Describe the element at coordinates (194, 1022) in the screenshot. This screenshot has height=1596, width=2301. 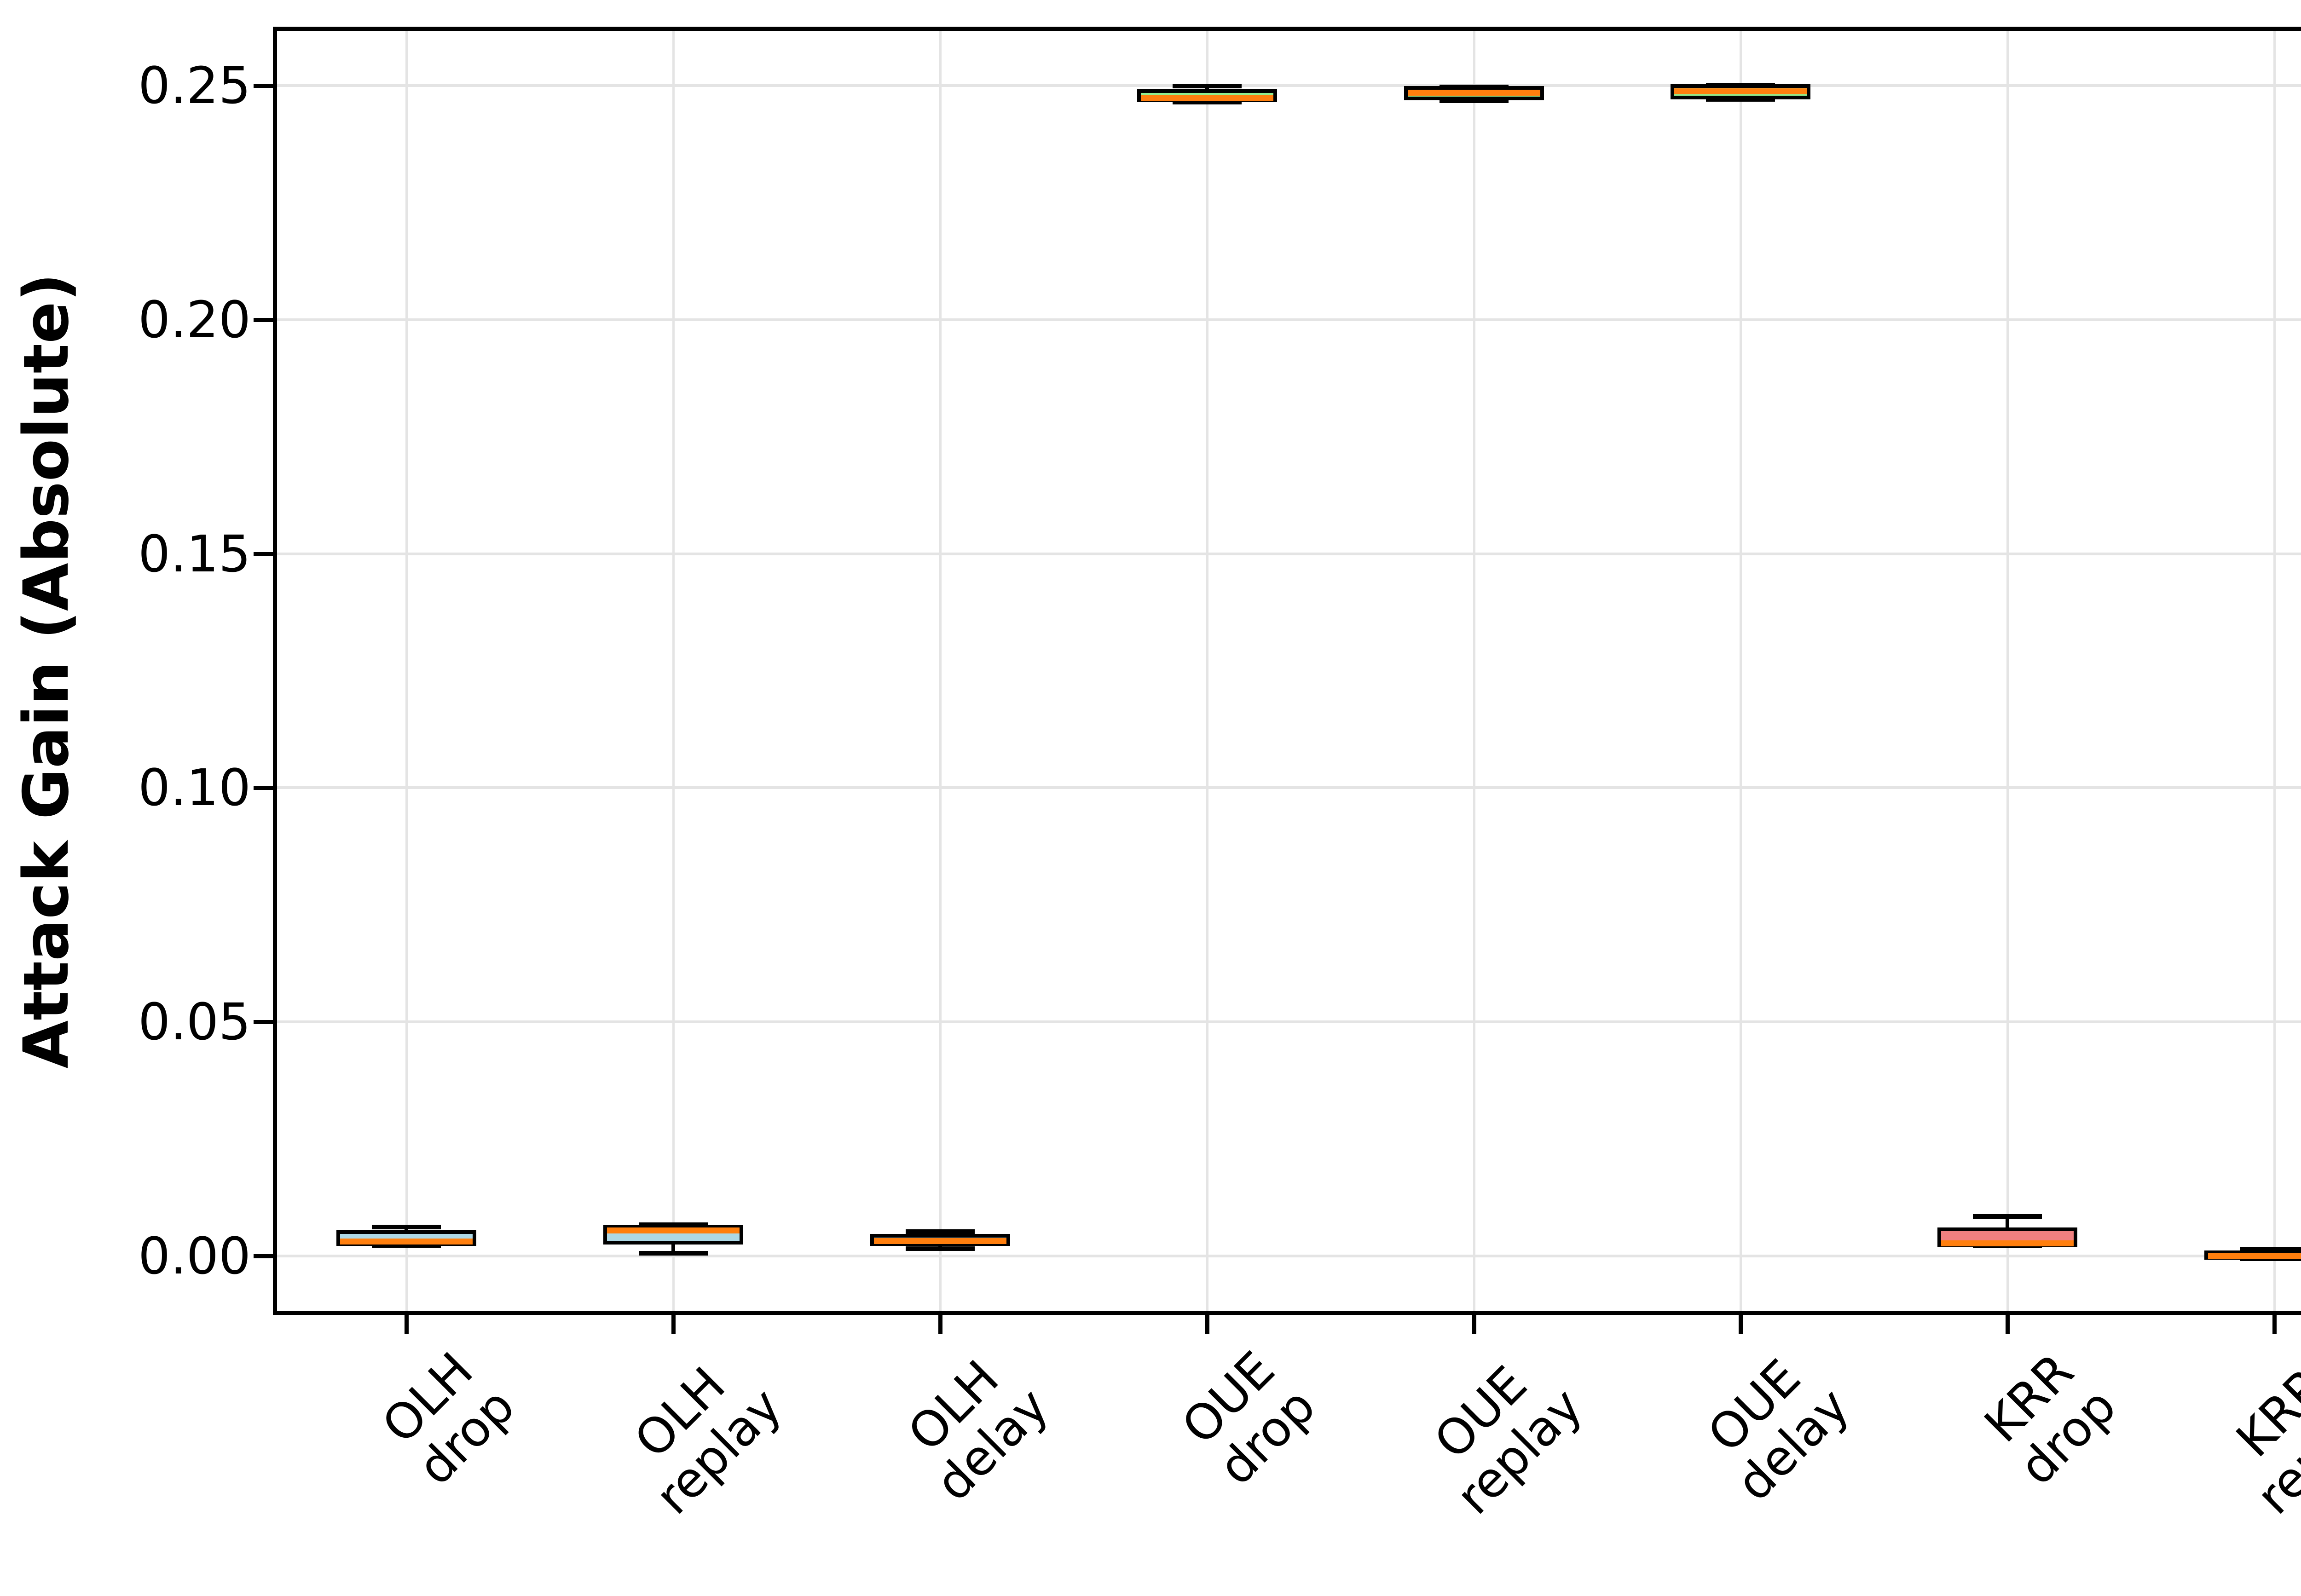
I see `y-tick-label: 0.05` at that location.